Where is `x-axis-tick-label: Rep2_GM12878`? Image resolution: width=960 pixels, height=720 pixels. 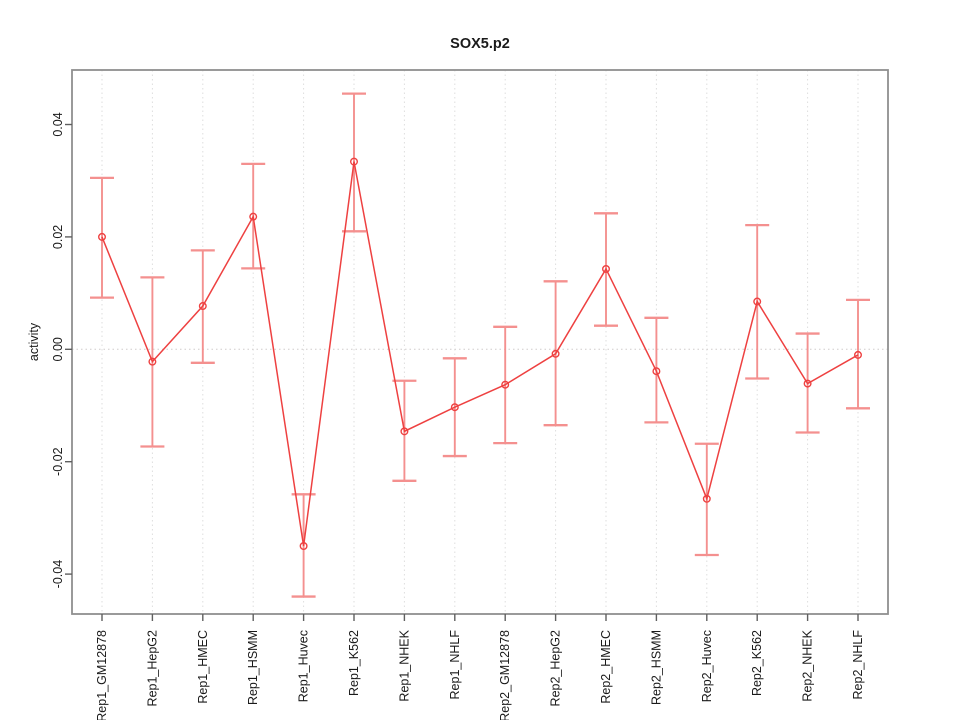 x-axis-tick-label: Rep2_GM12878 is located at coordinates (505, 675).